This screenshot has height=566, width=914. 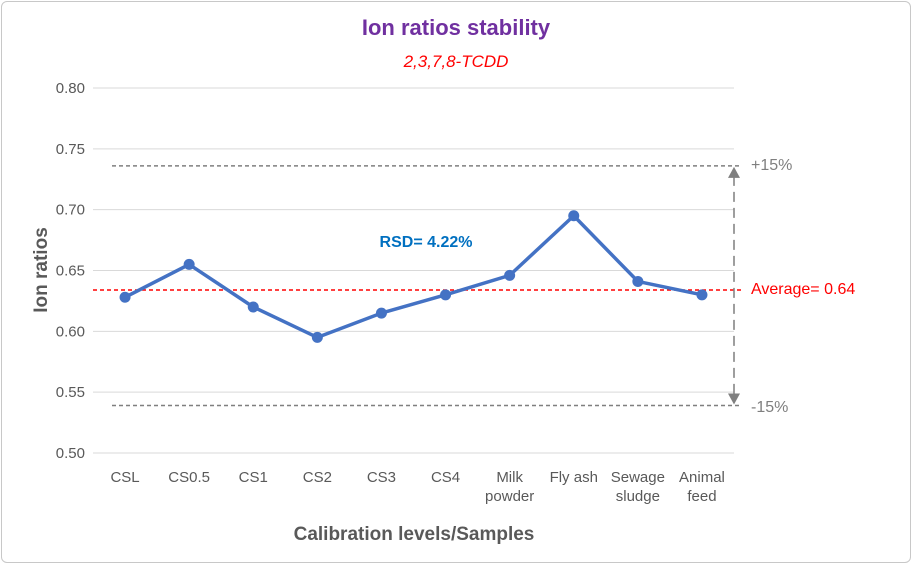 What do you see at coordinates (769, 407) in the screenshot?
I see `lower-limit-annotation: -15%` at bounding box center [769, 407].